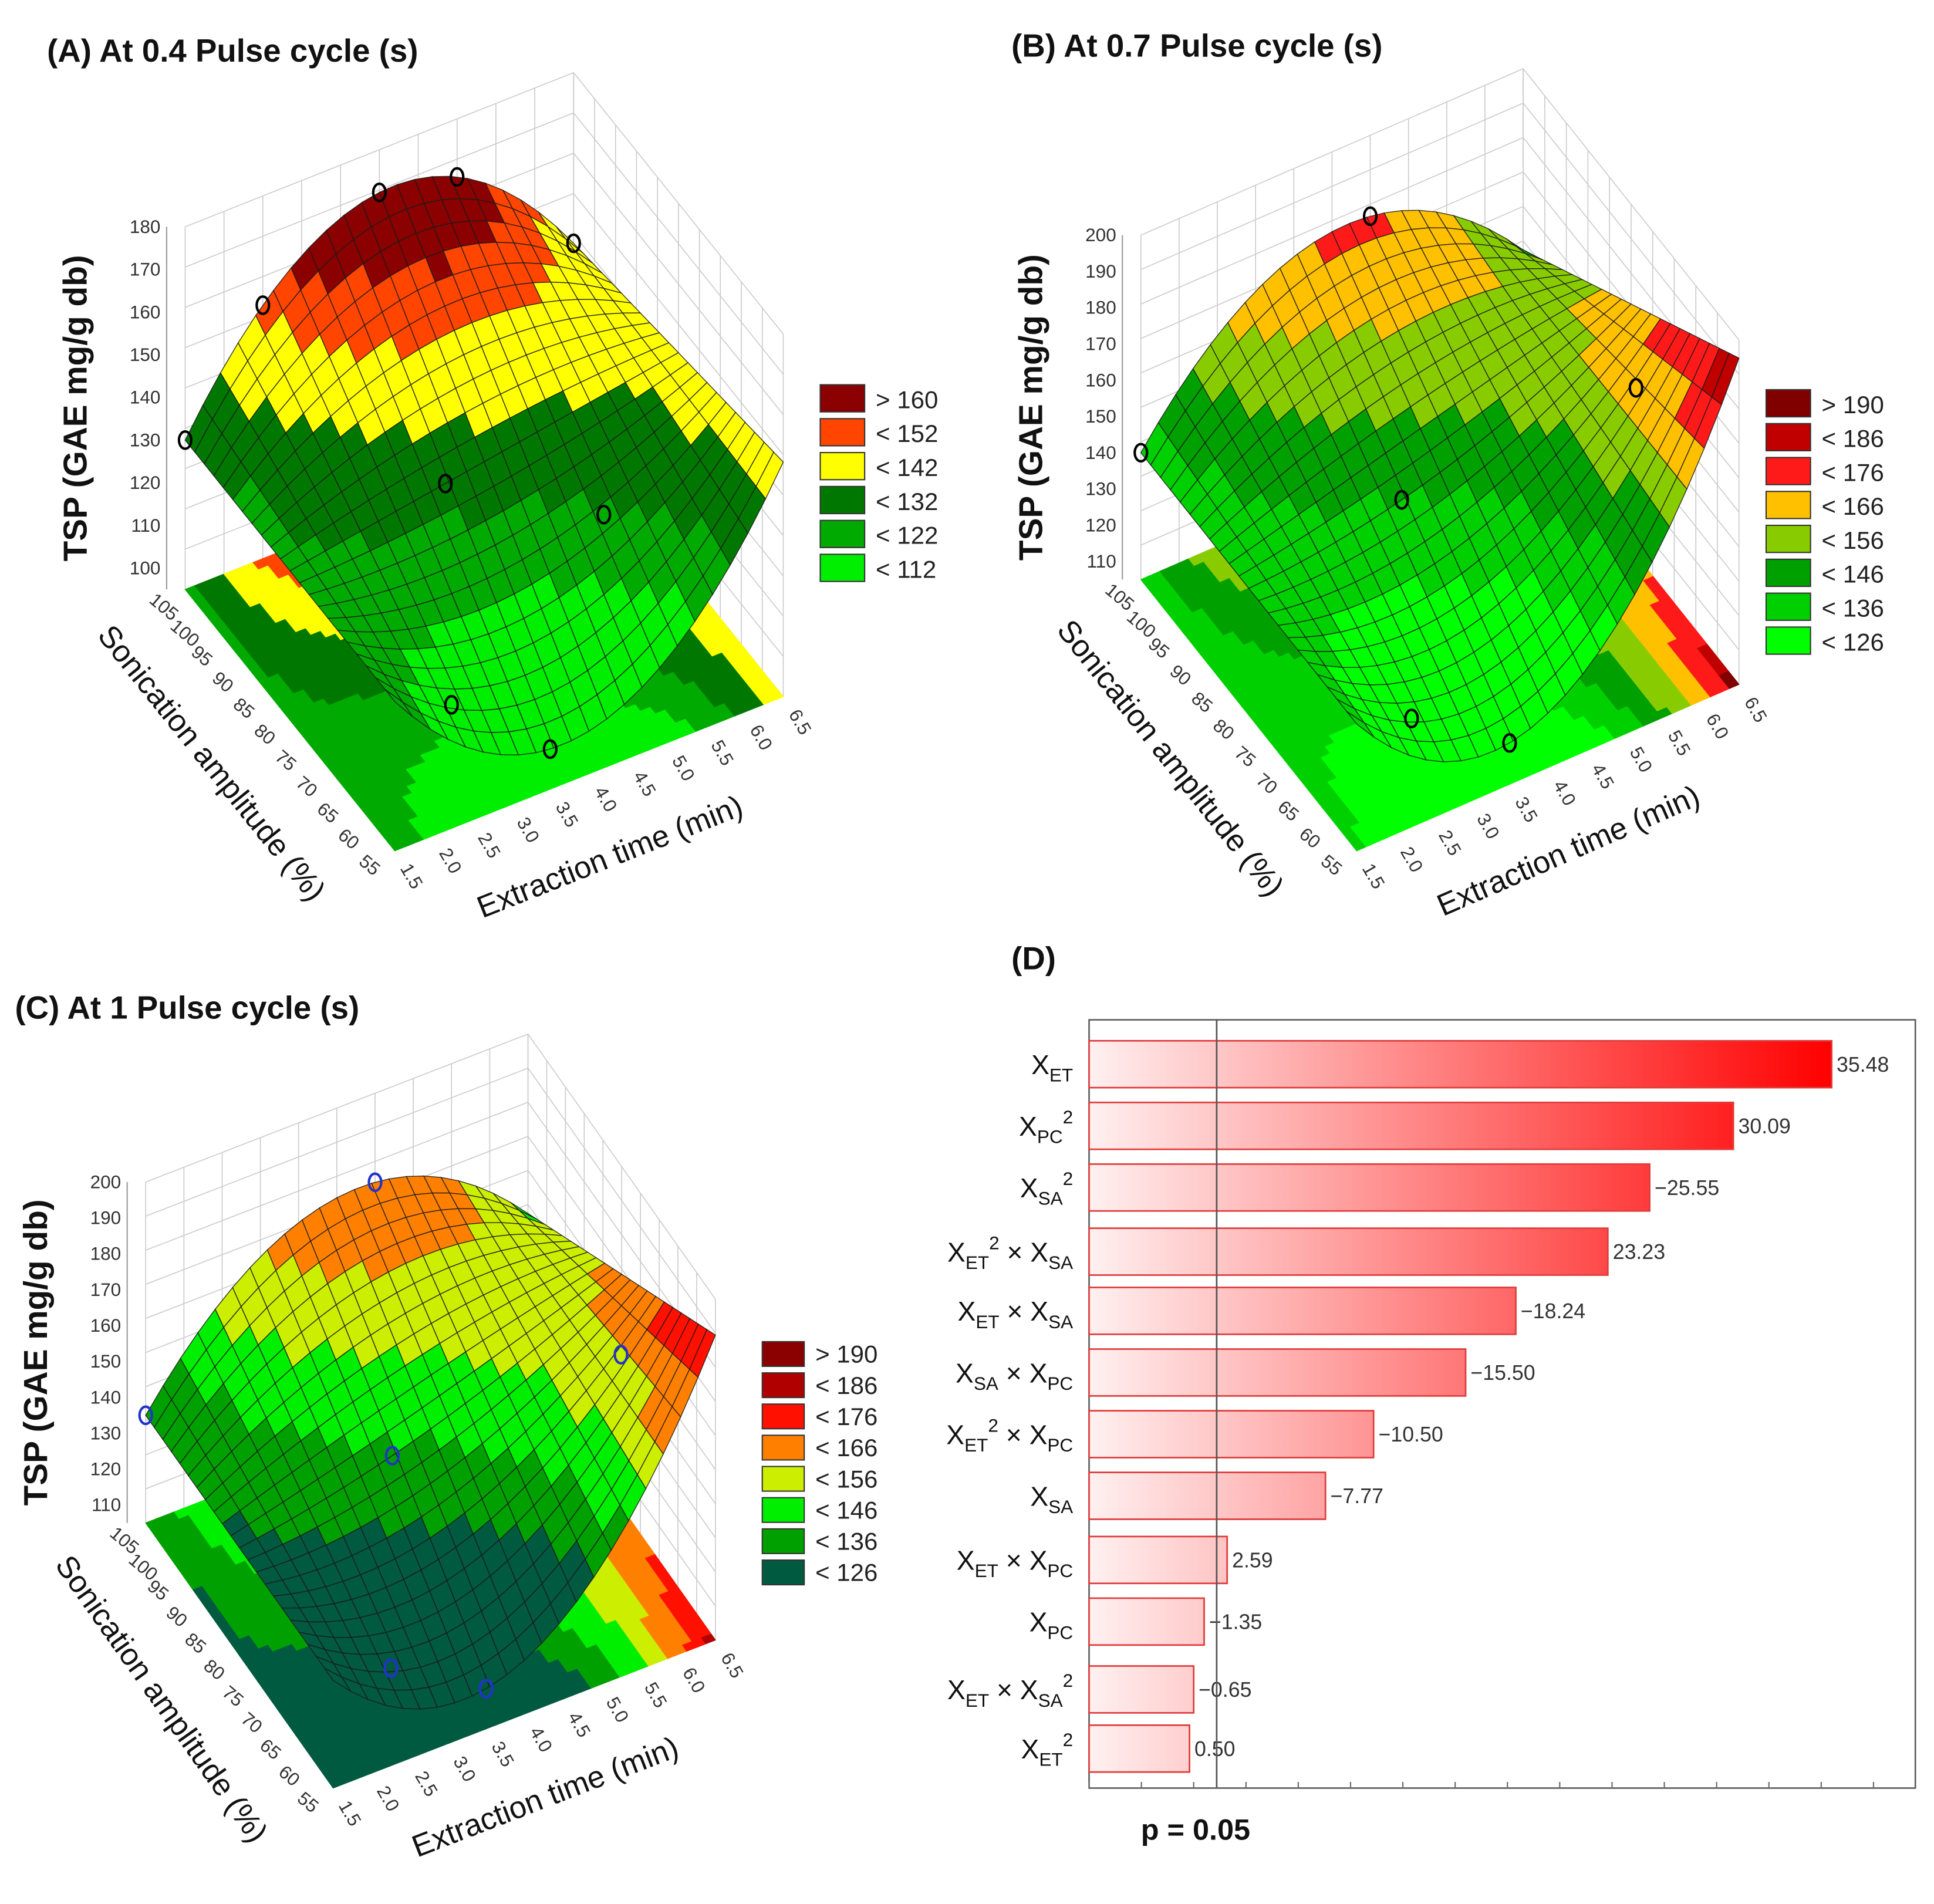 This screenshot has height=1904, width=1934. What do you see at coordinates (1853, 574) in the screenshot?
I see `legend-label: < 146` at bounding box center [1853, 574].